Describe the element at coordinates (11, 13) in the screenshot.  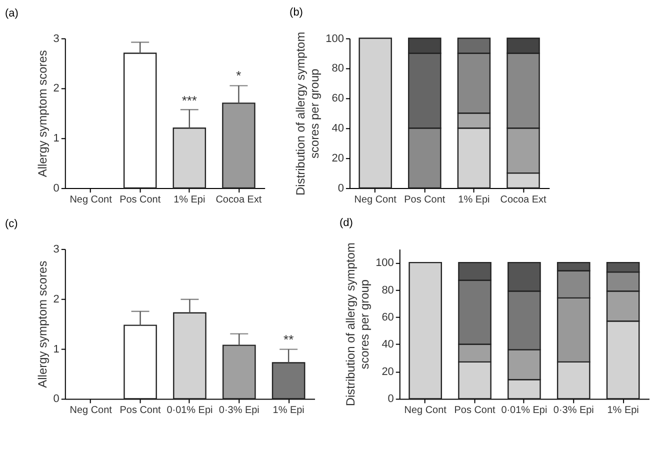
I see `chart-title: (a)` at that location.